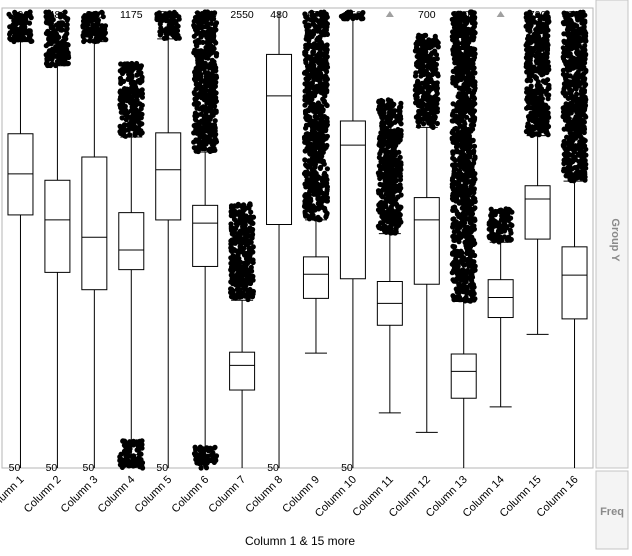 This screenshot has width=632, height=556. What do you see at coordinates (353, 15) in the screenshot?
I see `overflow-count-top: 550` at bounding box center [353, 15].